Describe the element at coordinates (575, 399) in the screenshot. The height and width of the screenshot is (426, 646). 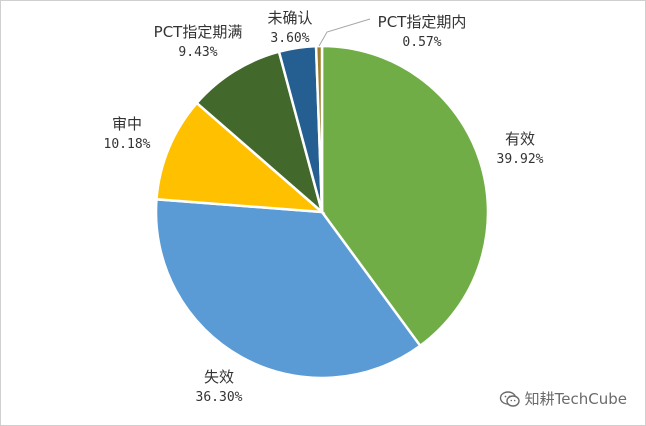
I see `watermark-text: 知耕TechCube` at that location.